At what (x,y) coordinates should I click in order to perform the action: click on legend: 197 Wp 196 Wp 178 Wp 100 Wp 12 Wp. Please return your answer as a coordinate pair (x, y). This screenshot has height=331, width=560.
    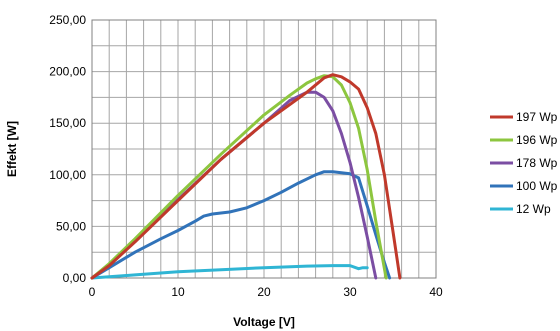
    Looking at the image, I should click on (524, 163).